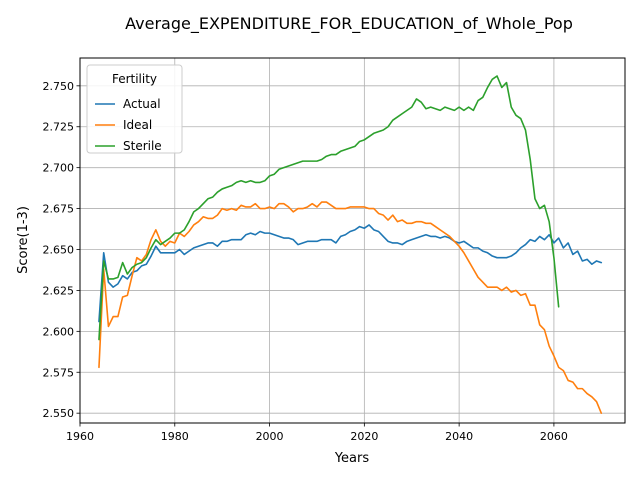  What do you see at coordinates (59, 413) in the screenshot?
I see `y-tick-label: 2.550` at bounding box center [59, 413].